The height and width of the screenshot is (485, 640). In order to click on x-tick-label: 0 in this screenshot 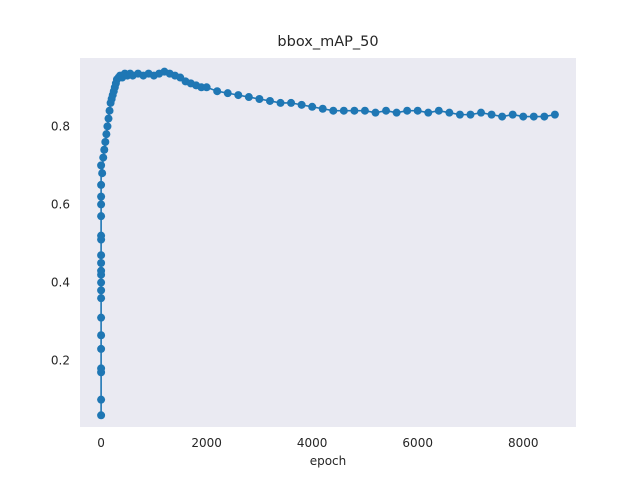, I will do `click(101, 443)`.